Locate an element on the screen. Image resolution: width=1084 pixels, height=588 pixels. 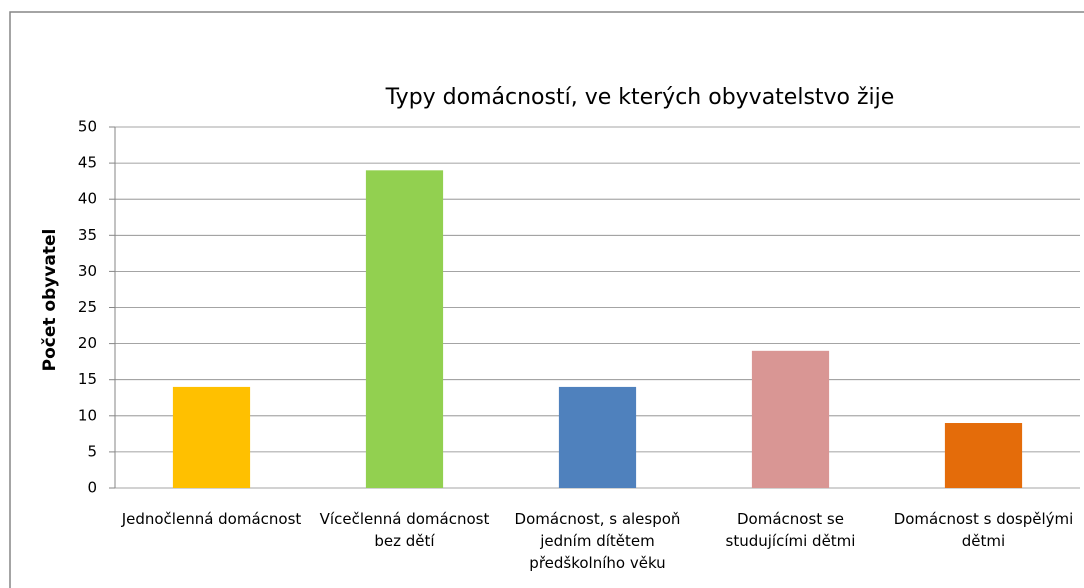
y-tick-label: 35 is located at coordinates (87, 235).